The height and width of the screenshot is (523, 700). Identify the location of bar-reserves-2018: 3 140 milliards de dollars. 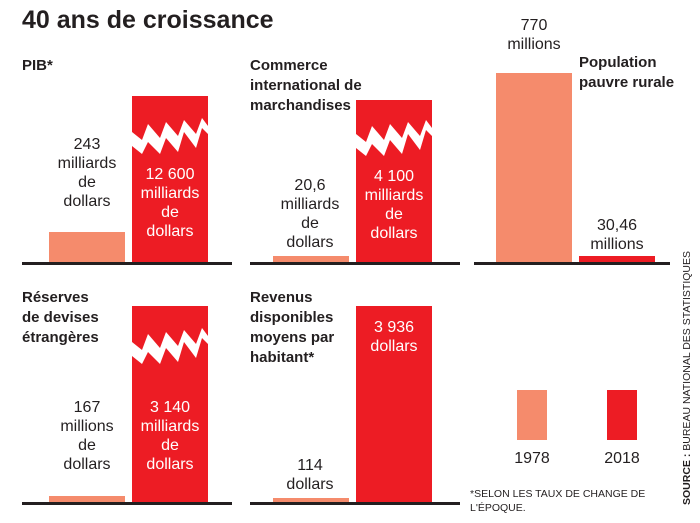
(170, 404).